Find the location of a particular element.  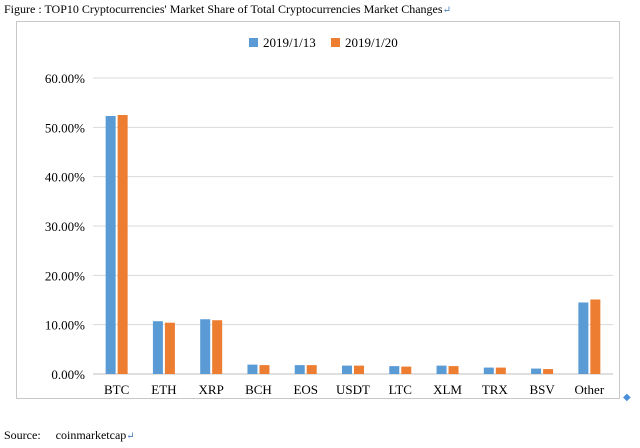

source-value: coinmarketcap is located at coordinates (91, 435).